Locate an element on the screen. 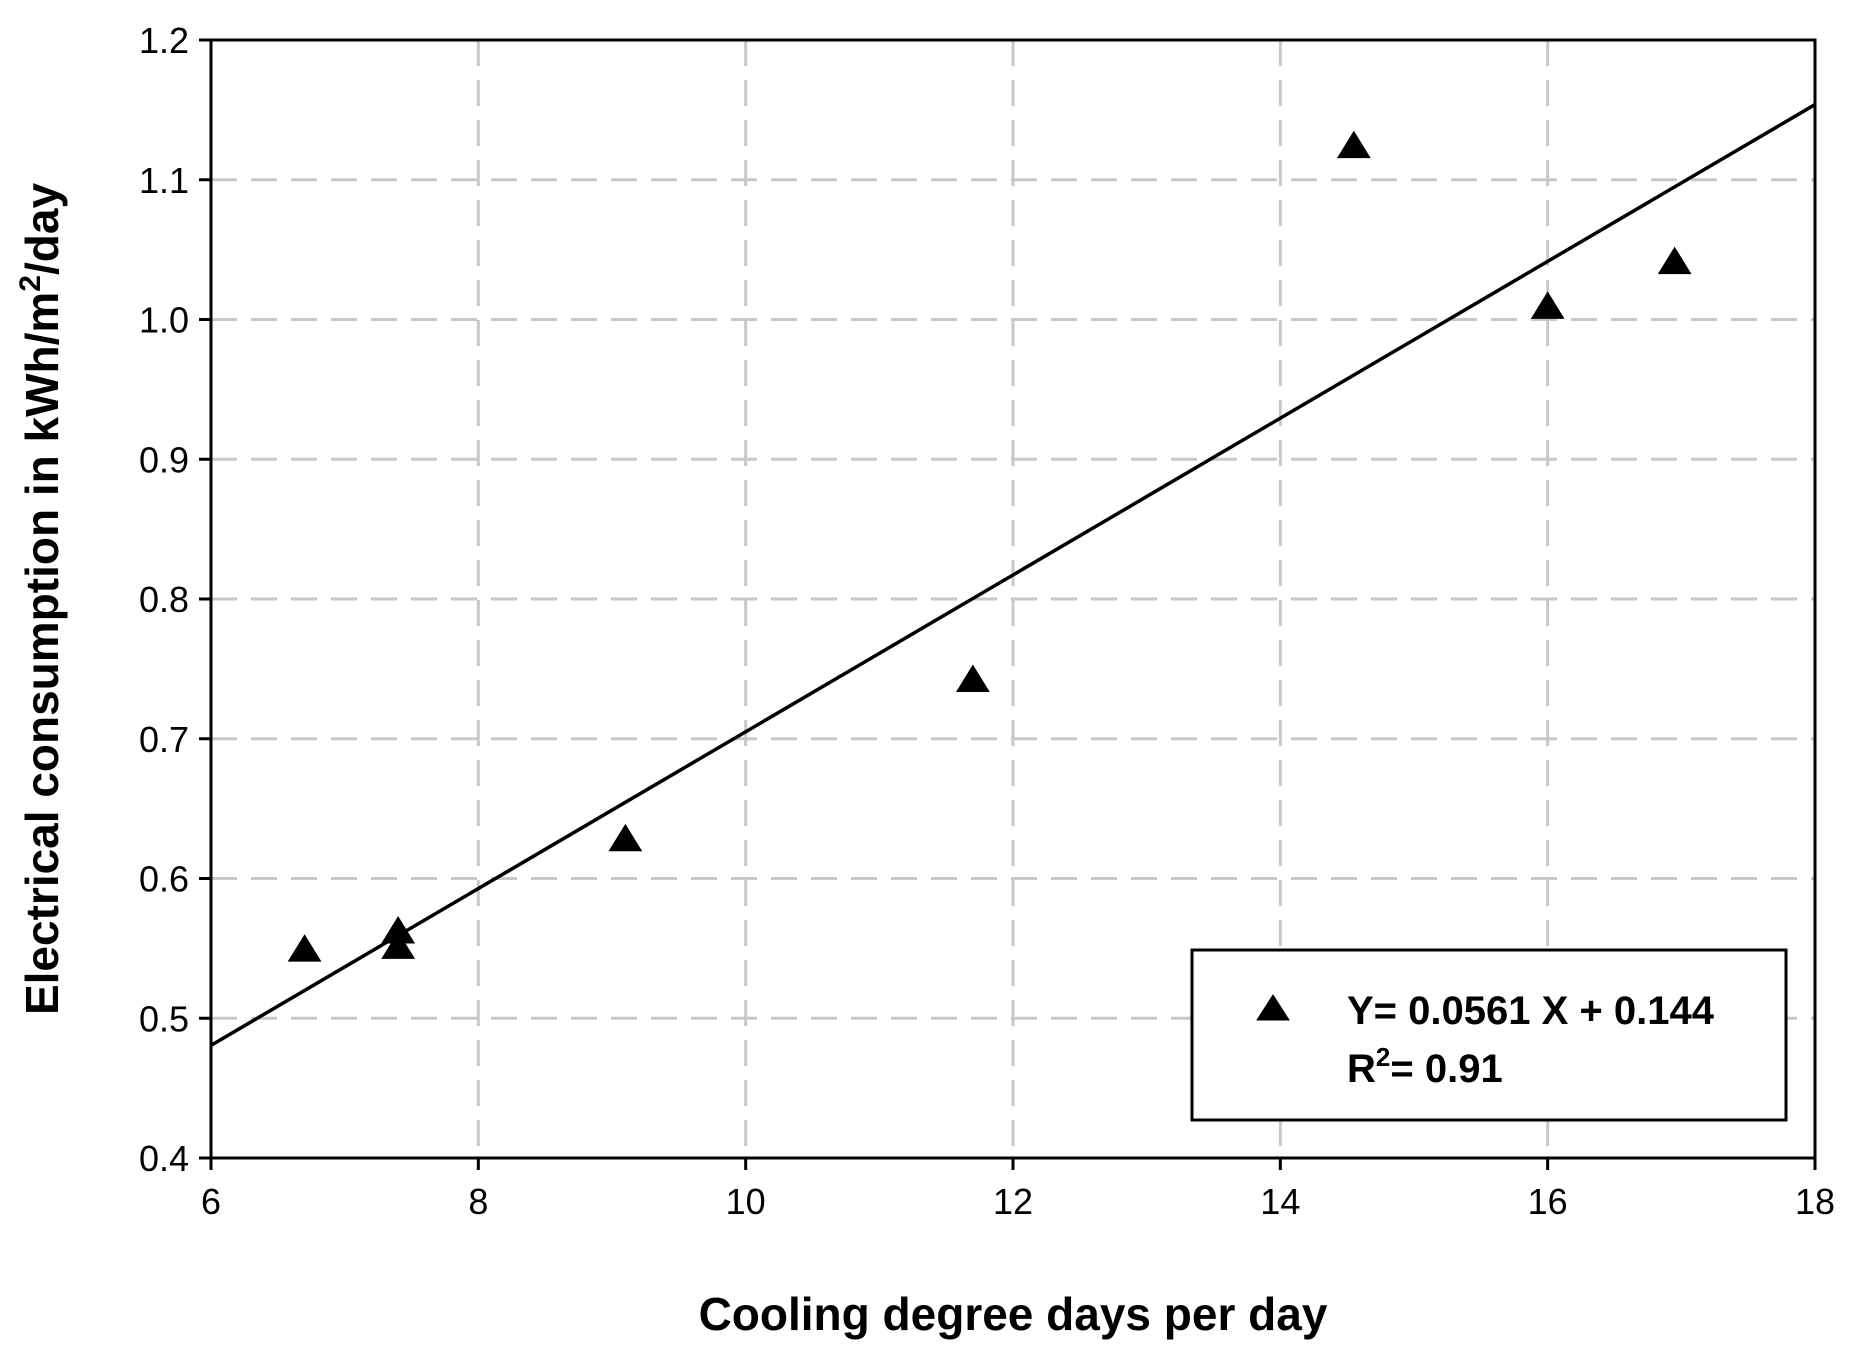 The height and width of the screenshot is (1360, 1849). legend: Y= 0.0561 X + 0.144 R2= 0.91 is located at coordinates (1489, 1035).